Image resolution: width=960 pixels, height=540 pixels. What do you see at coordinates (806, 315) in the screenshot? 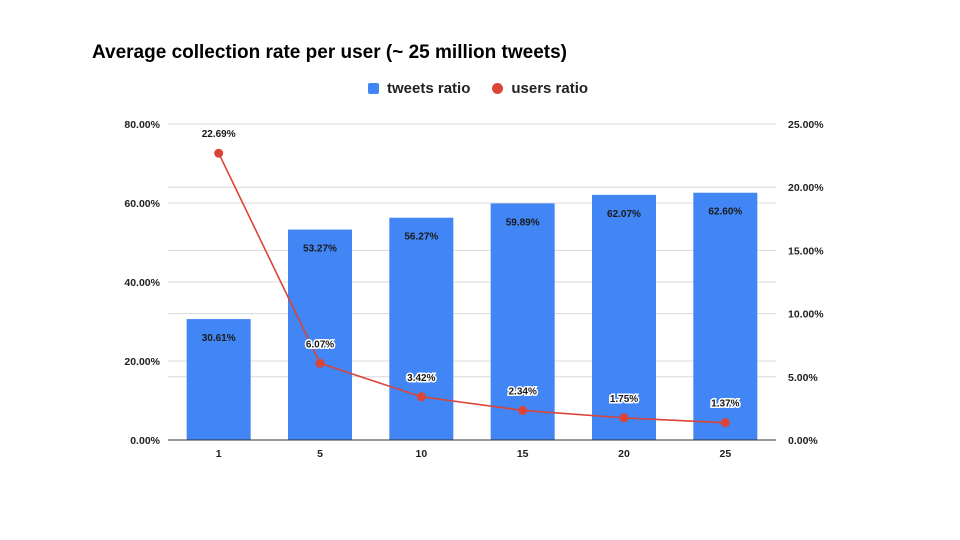
I see `y-right-tick-label-2: 10.00%` at bounding box center [806, 315].